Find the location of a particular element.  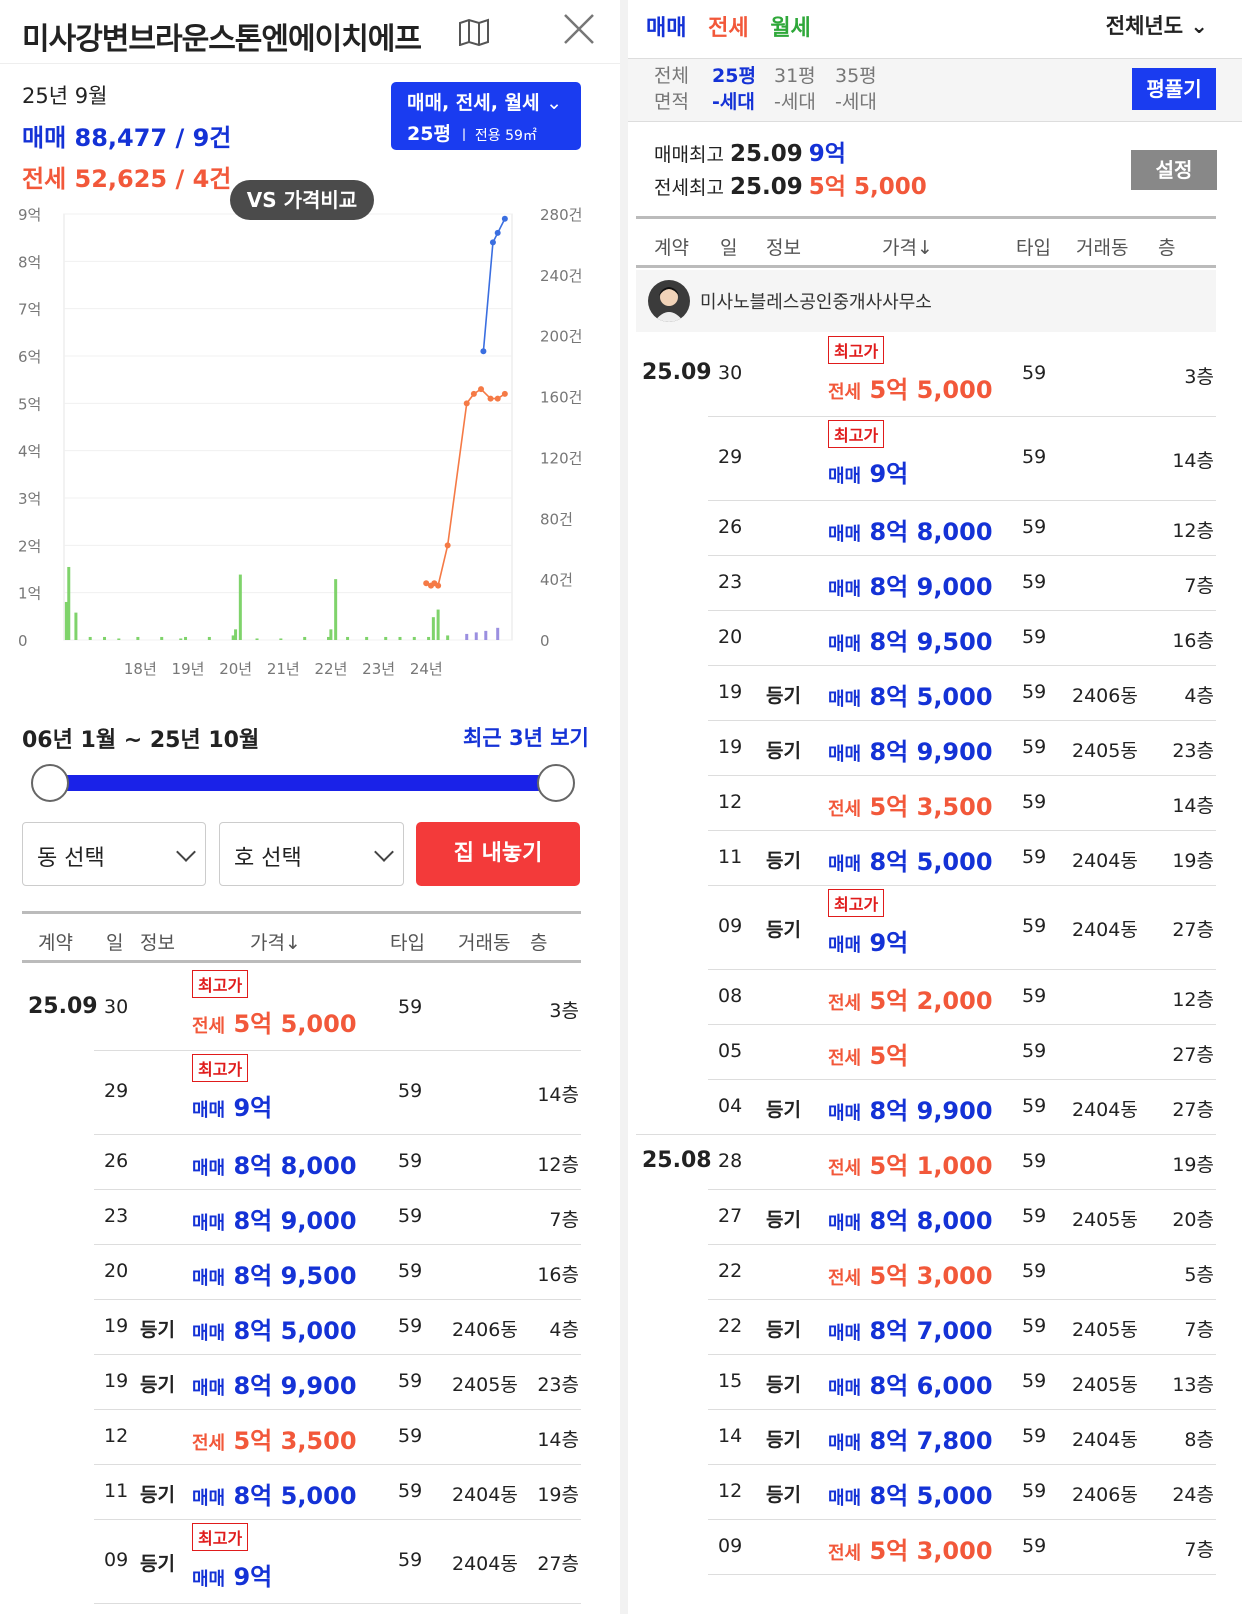

agent-banner: 미사노블레스공인중개사사무소 is located at coordinates (926, 301).